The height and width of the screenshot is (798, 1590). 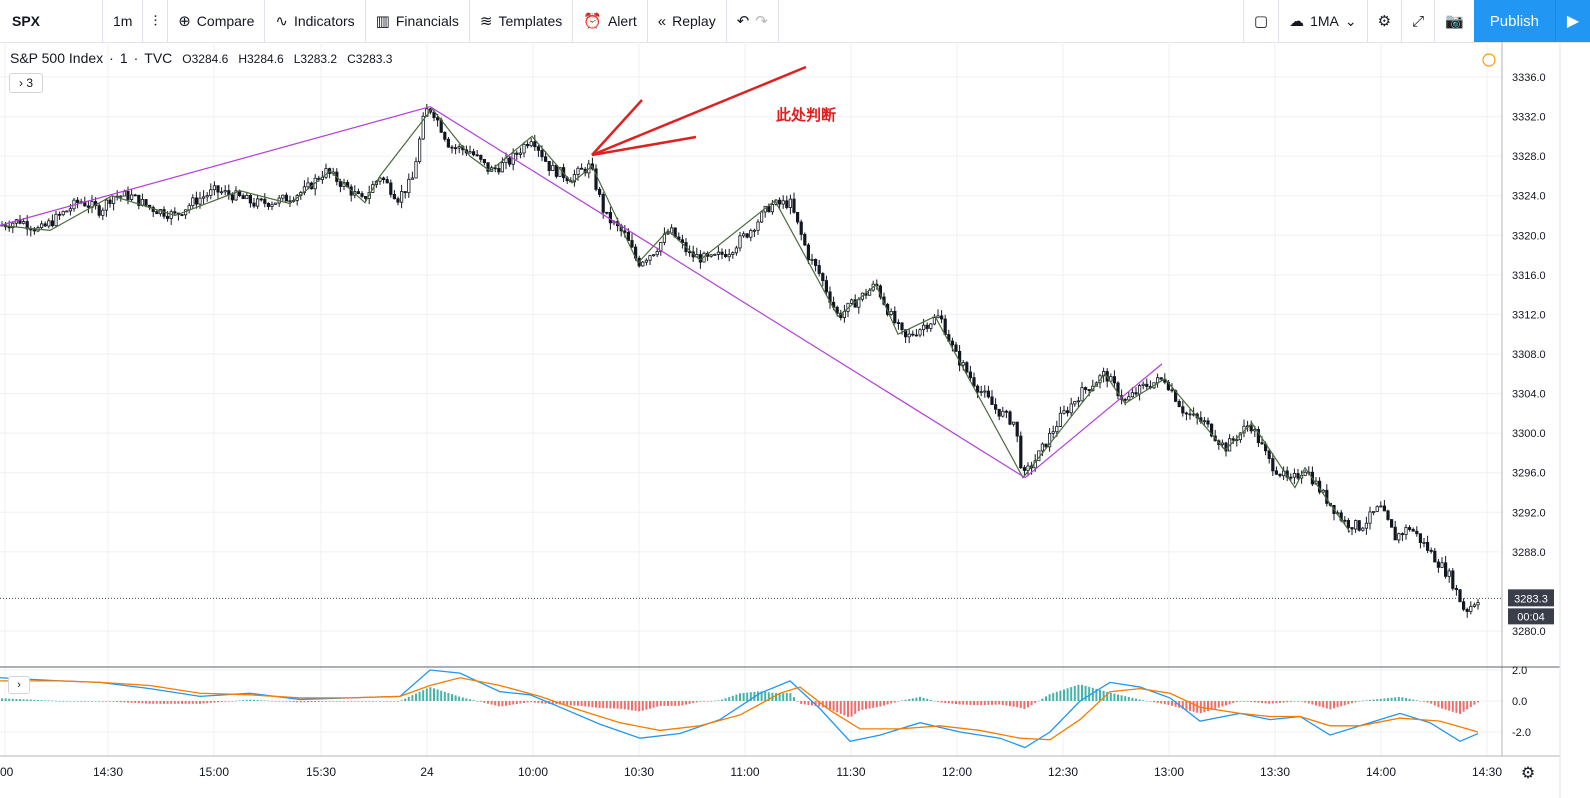 What do you see at coordinates (156, 21) in the screenshot?
I see `chart-type-button: ⫶` at bounding box center [156, 21].